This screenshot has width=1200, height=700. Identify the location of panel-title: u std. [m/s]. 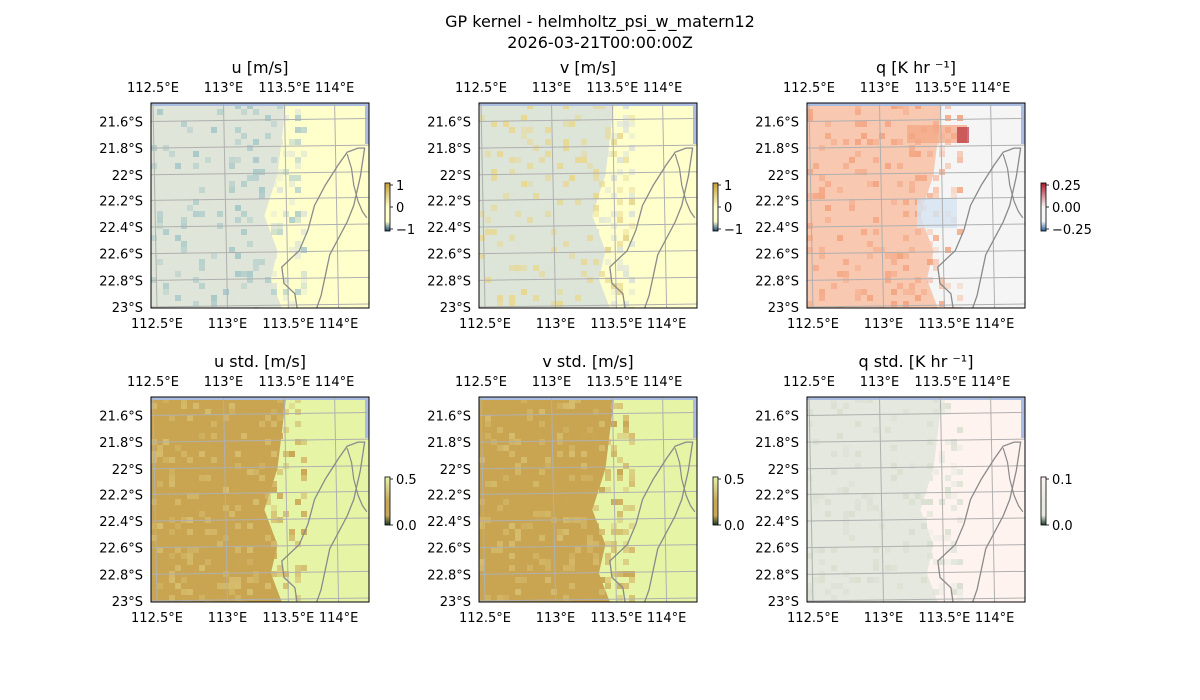
(260, 361).